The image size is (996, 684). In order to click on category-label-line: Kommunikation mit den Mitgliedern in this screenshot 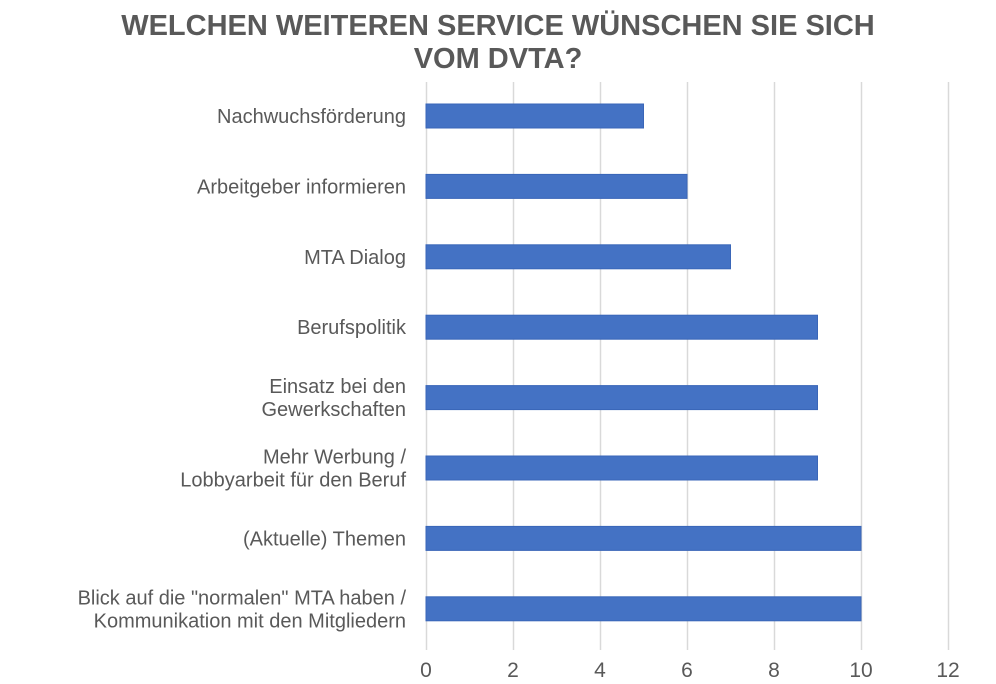, I will do `click(250, 621)`.